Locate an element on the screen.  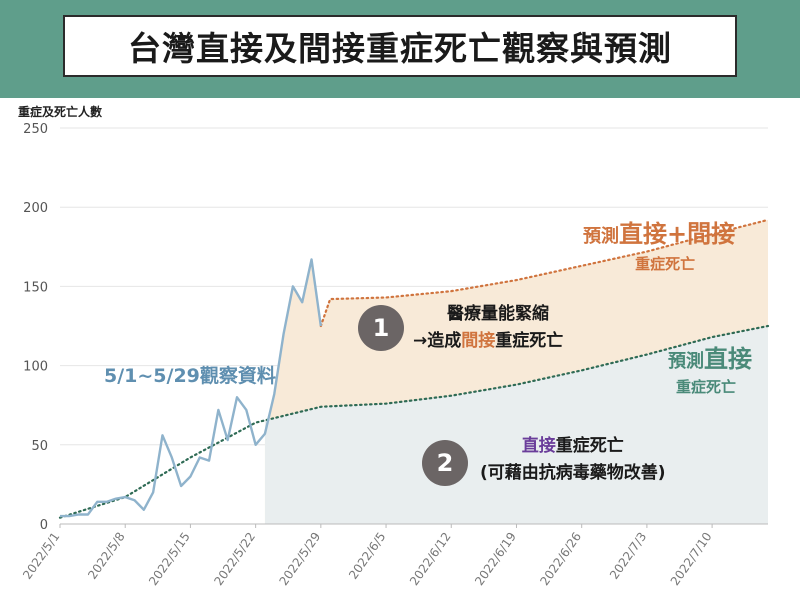
direct-forecast-label: 預測直接 重症死亡 is located at coordinates (710, 368).